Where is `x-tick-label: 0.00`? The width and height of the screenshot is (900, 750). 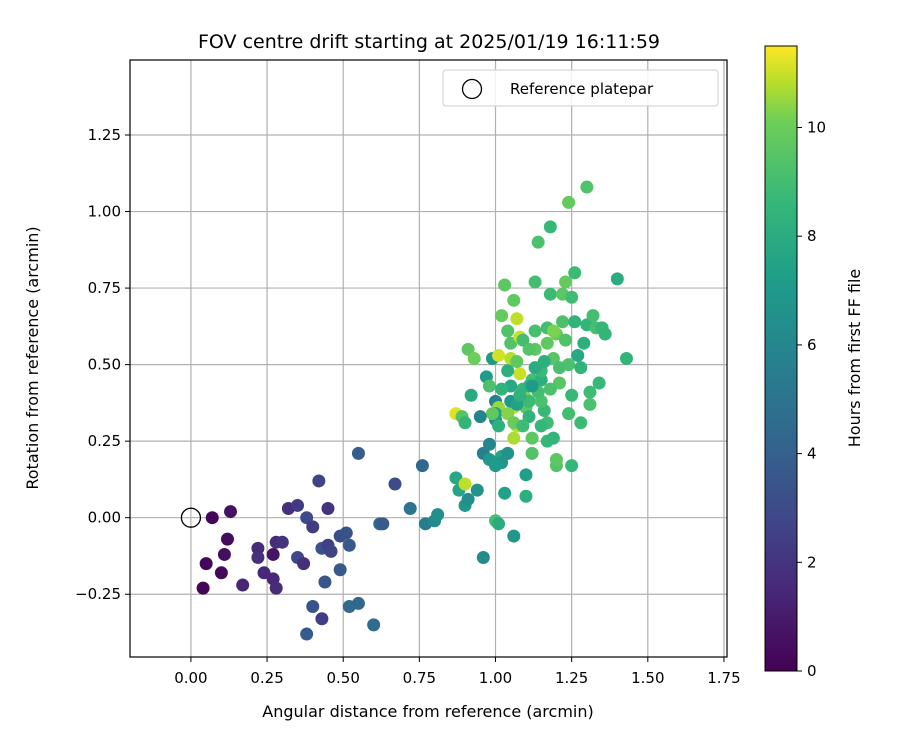
x-tick-label: 0.00 is located at coordinates (190, 678).